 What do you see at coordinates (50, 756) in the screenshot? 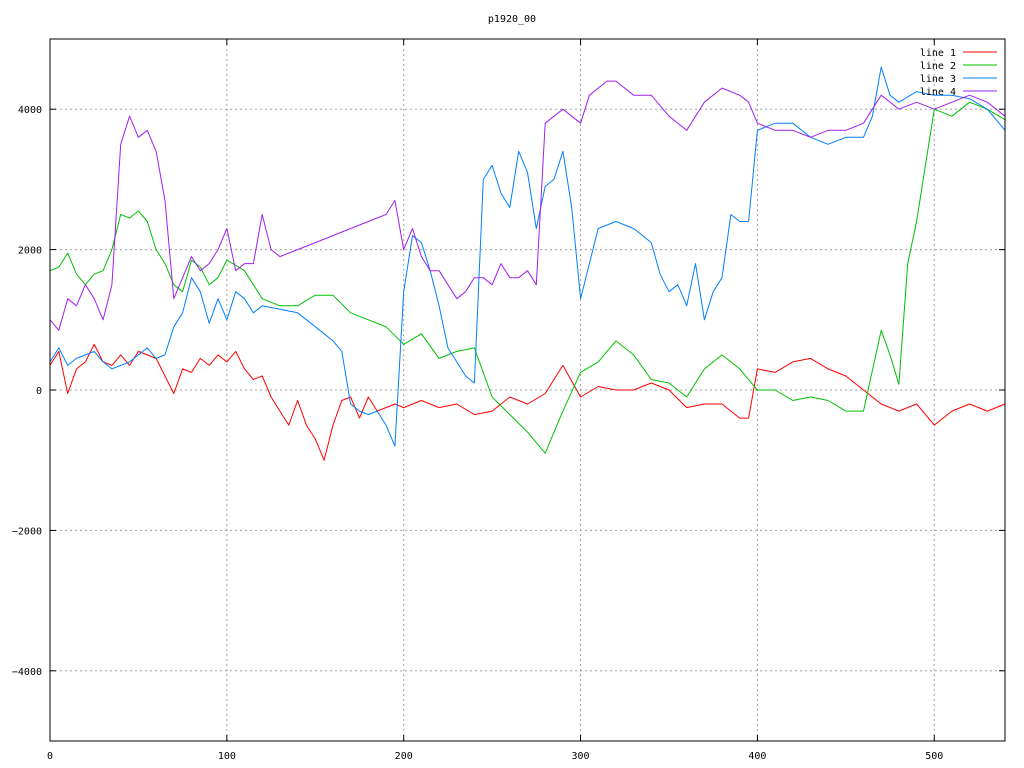
I see `x-tick-label: 0` at bounding box center [50, 756].